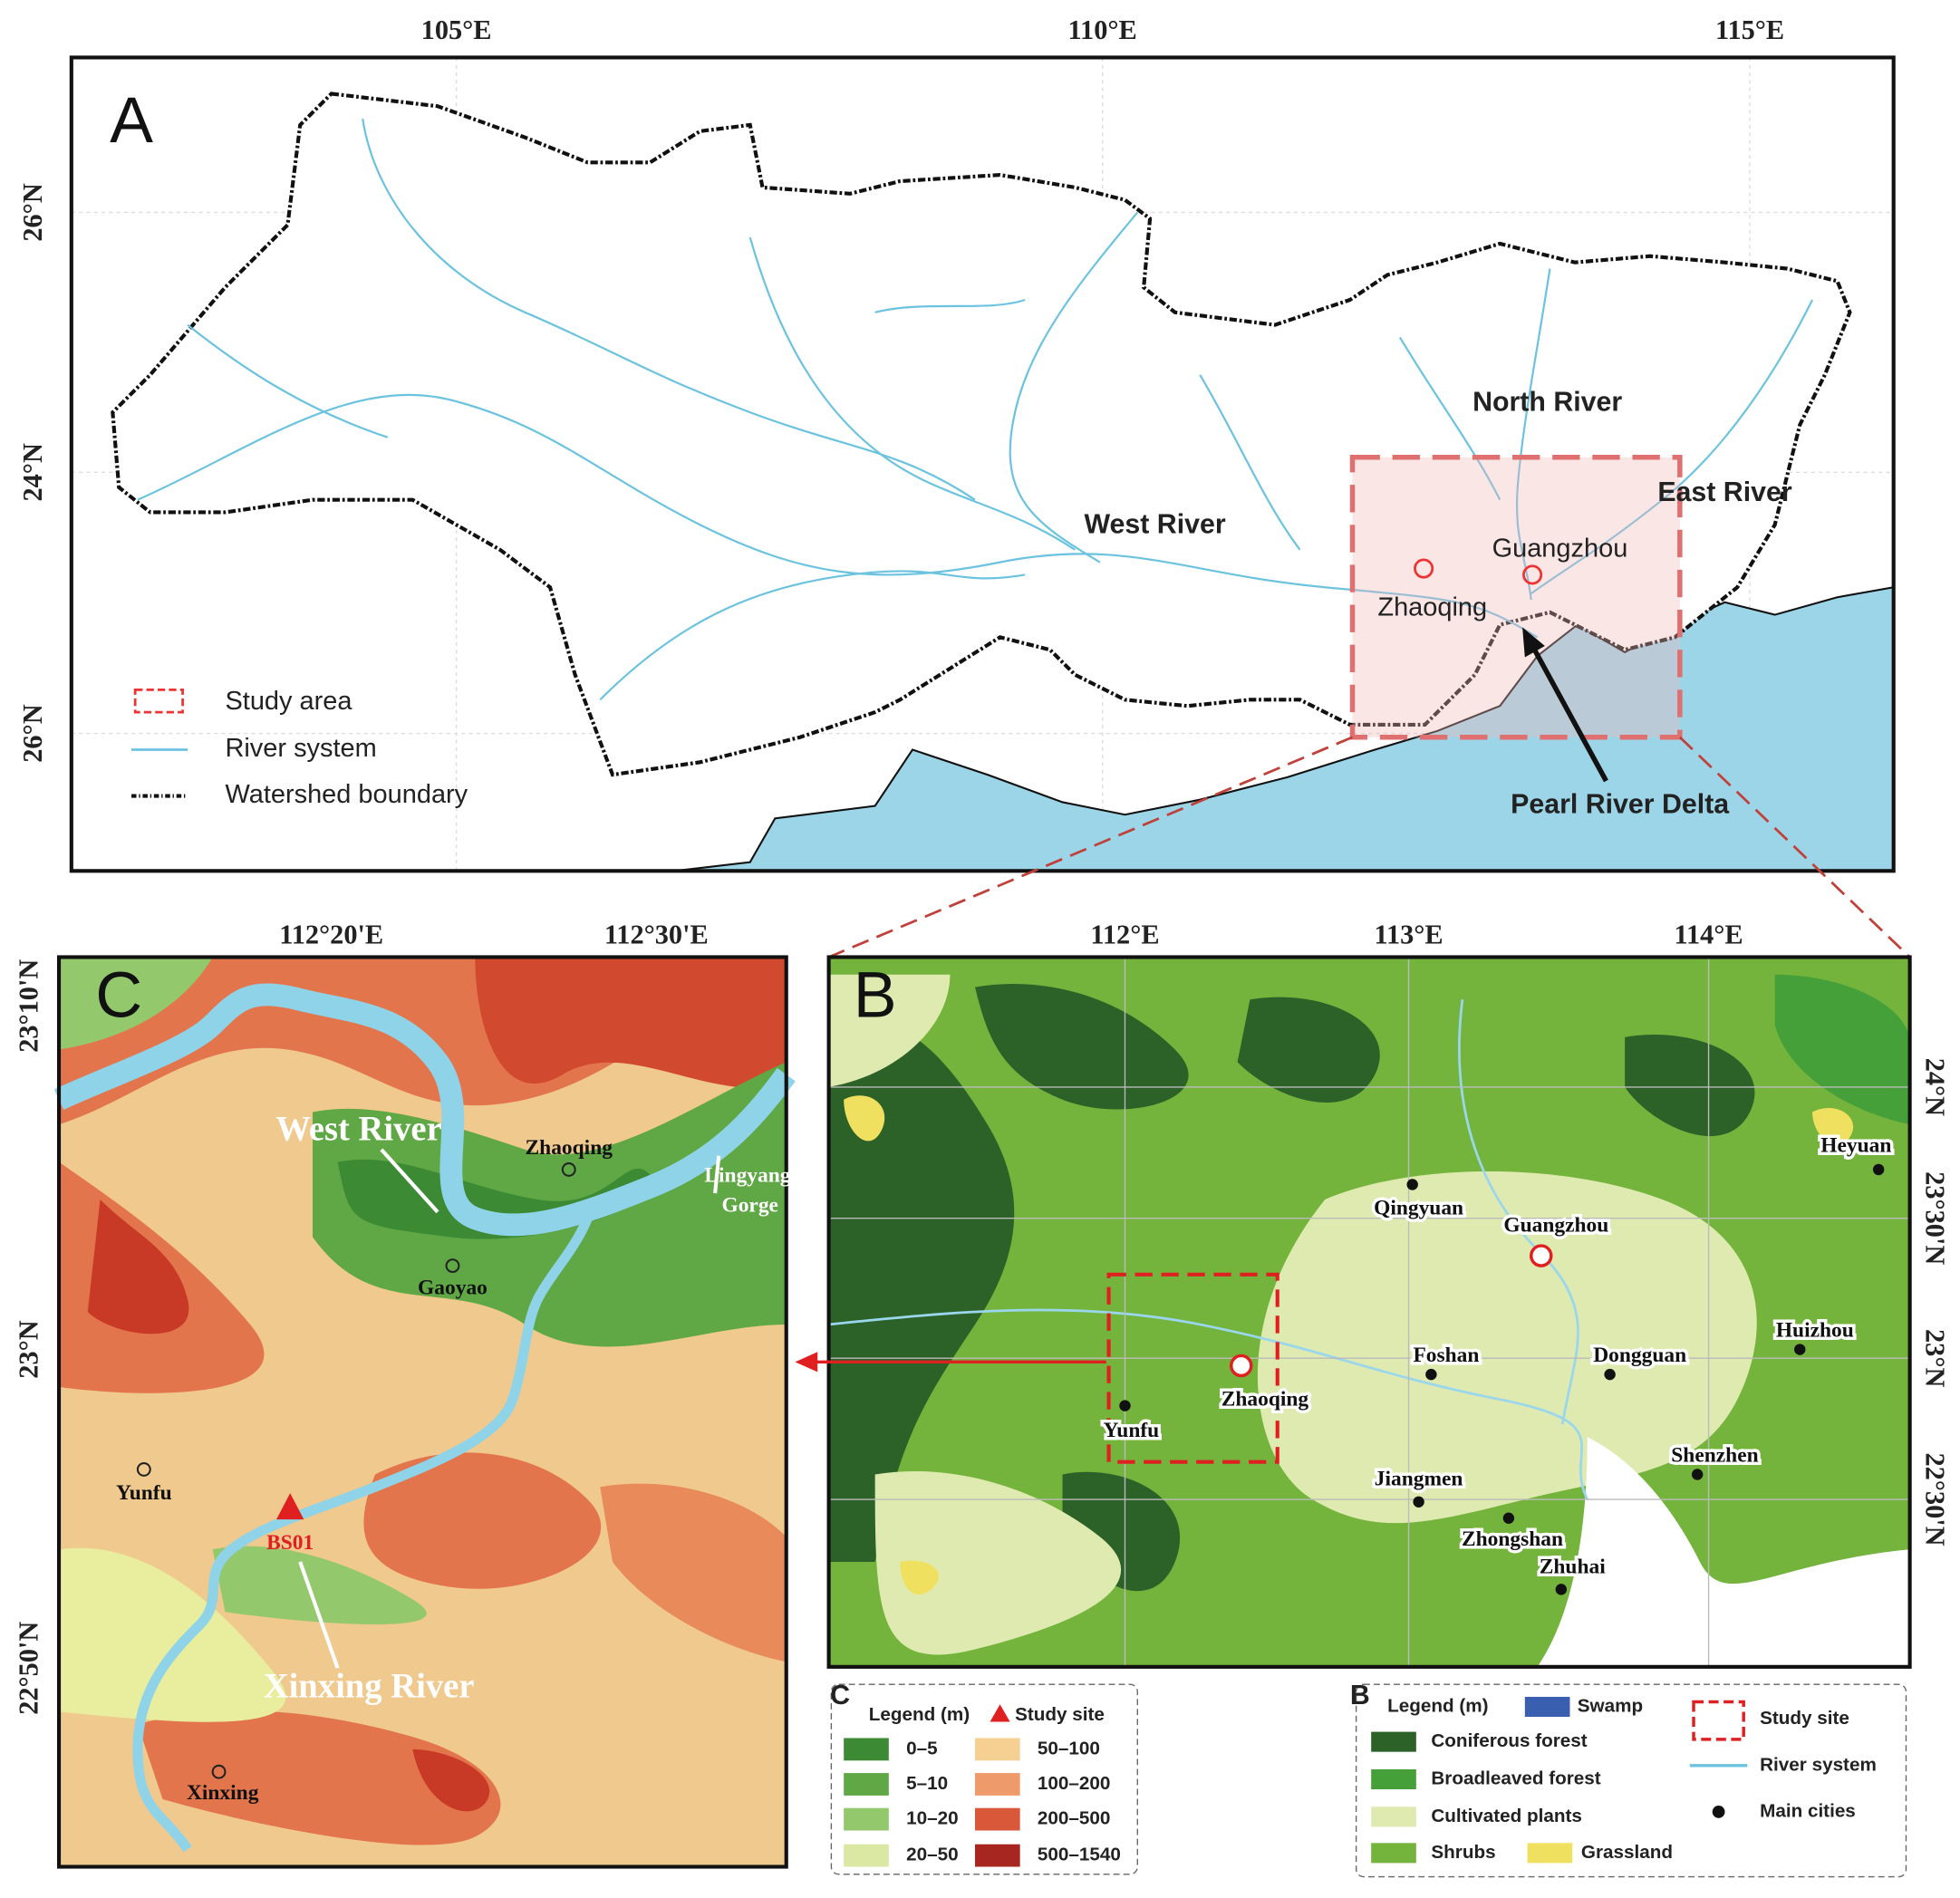 Image resolution: width=1960 pixels, height=1898 pixels. I want to click on legend-label: 500–1540, so click(1079, 1855).